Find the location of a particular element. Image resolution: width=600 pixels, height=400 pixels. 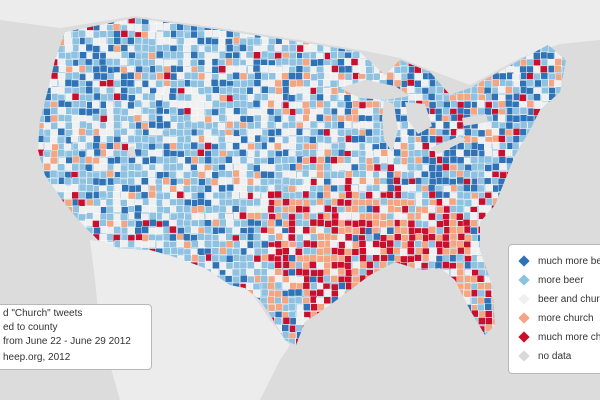

caption-line: ed to county is located at coordinates (30, 327).